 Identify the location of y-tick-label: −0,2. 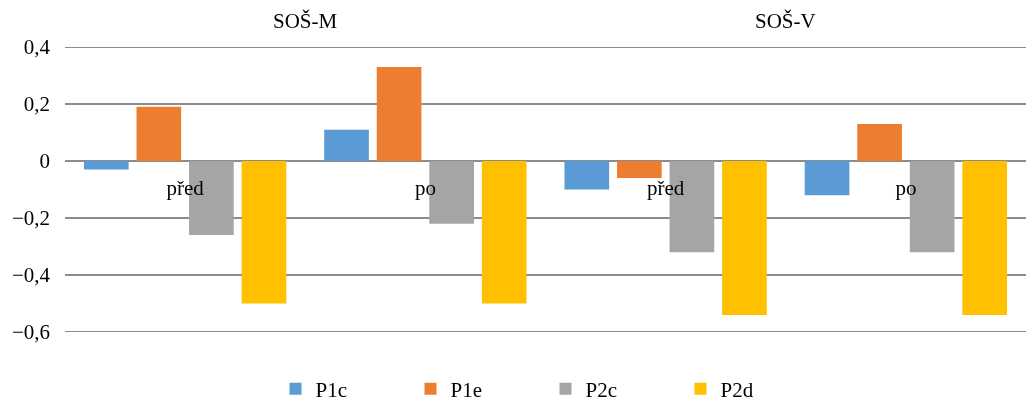
(30, 218).